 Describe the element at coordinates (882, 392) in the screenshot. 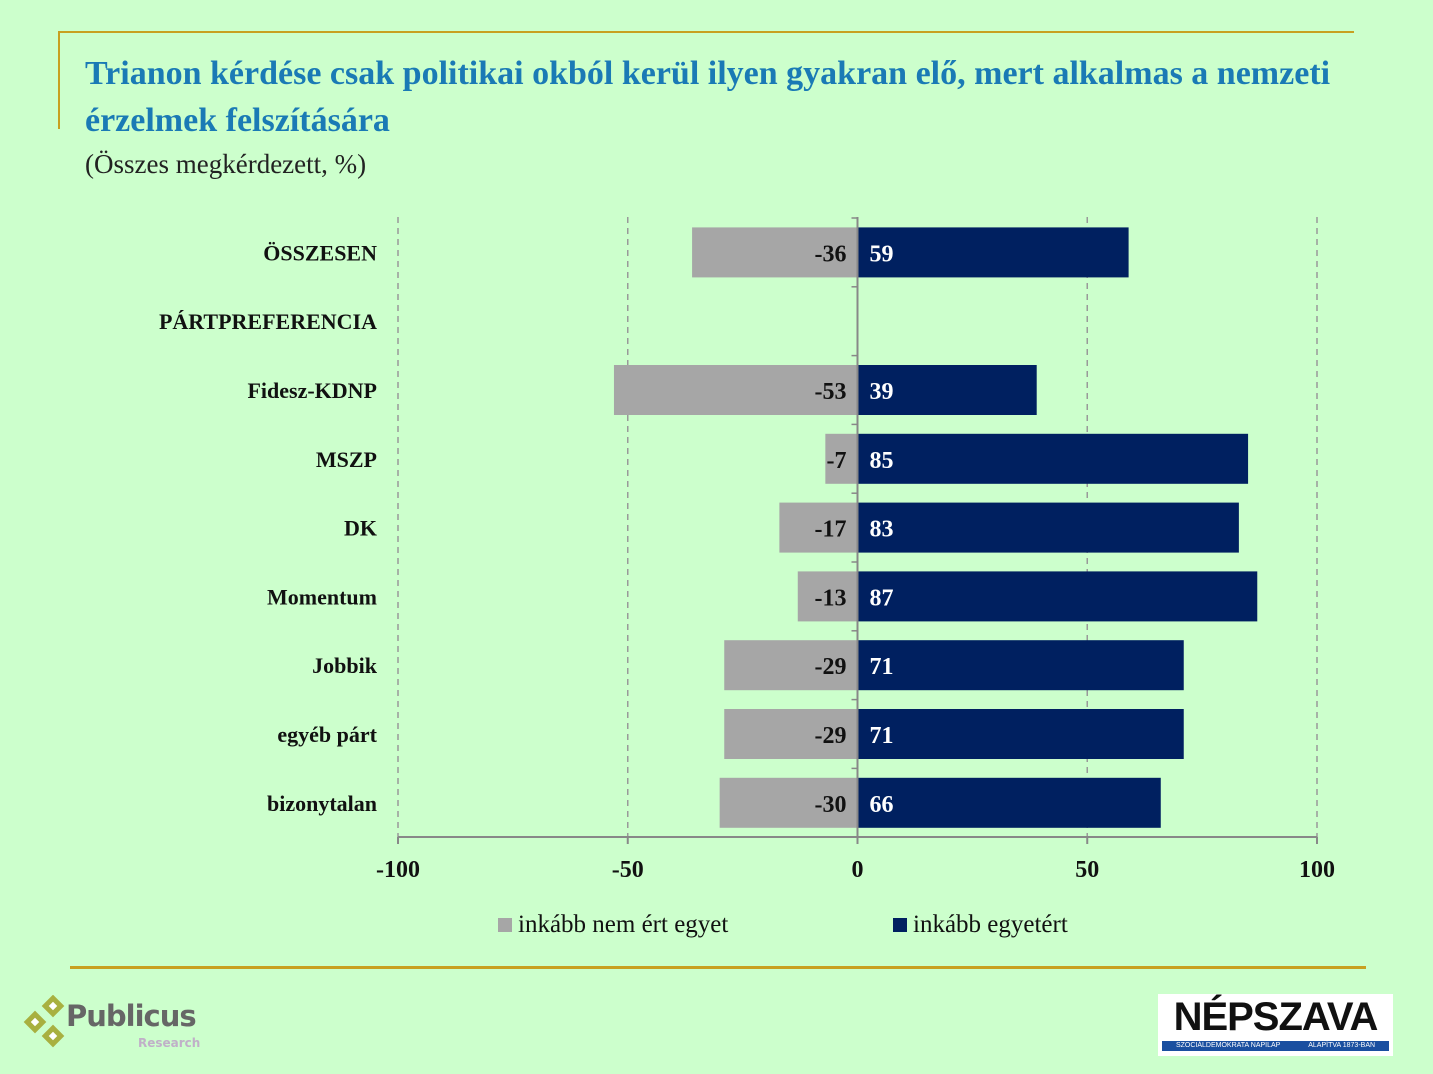

I see `data-label-agree: 39` at that location.